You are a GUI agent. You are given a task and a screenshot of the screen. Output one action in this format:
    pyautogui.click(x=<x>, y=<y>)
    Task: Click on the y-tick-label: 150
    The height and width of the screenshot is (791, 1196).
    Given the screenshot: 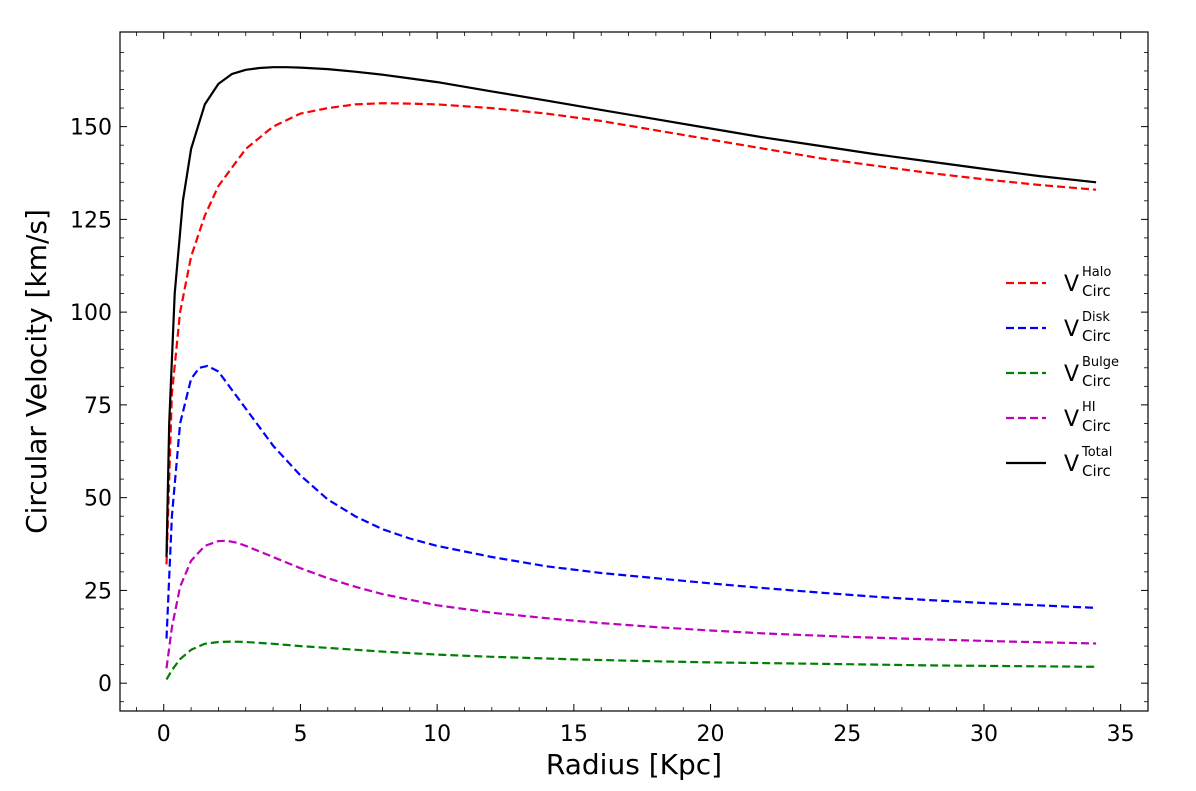 What is the action you would take?
    pyautogui.click(x=91, y=128)
    